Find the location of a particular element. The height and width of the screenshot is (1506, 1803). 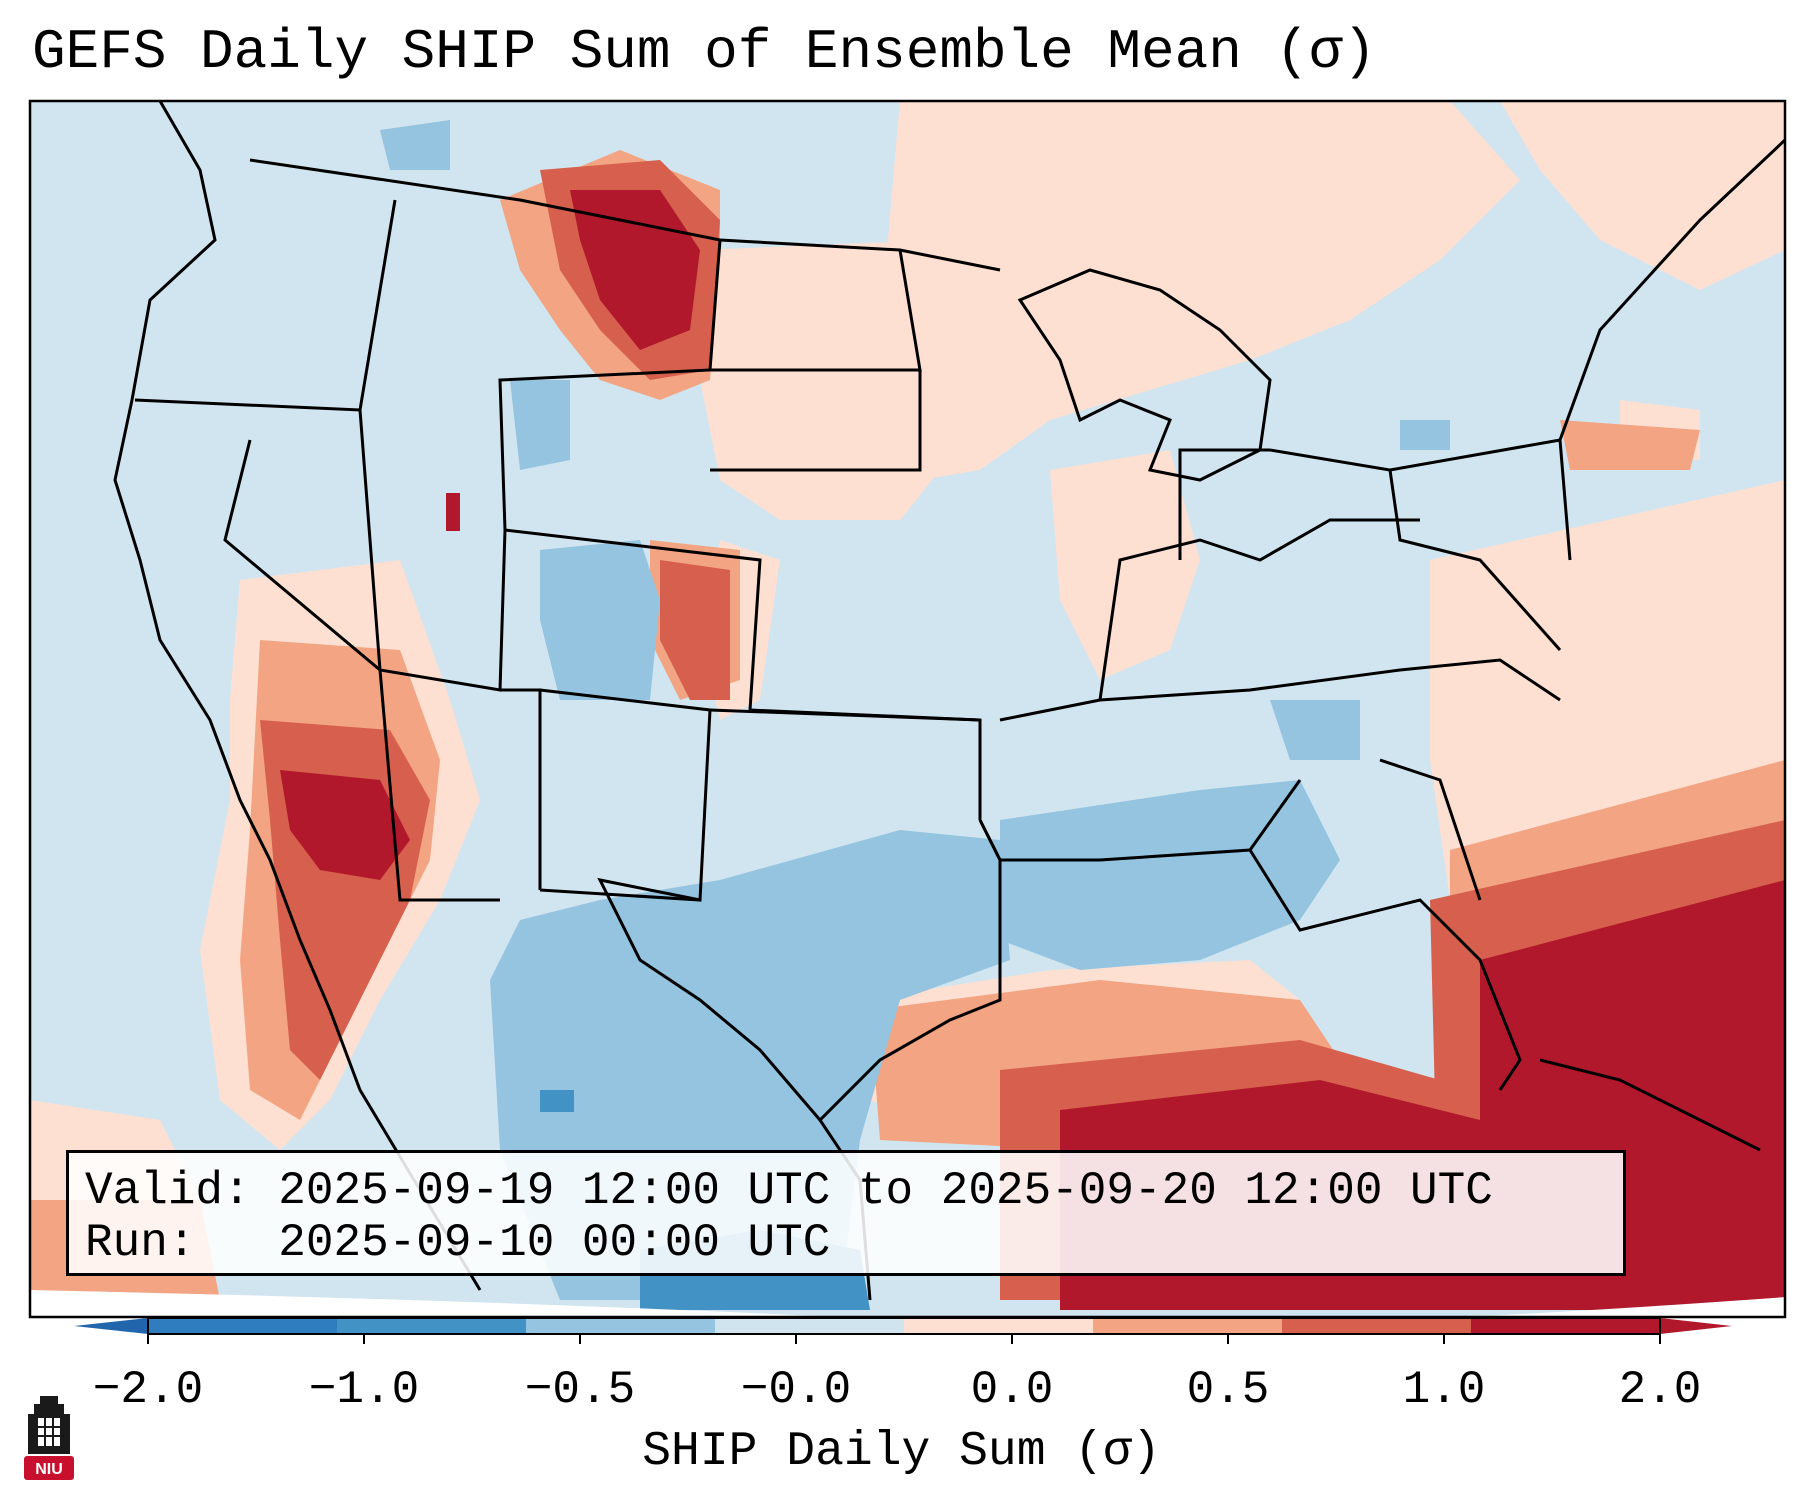

valid-label: Valid: is located at coordinates (168, 1191).